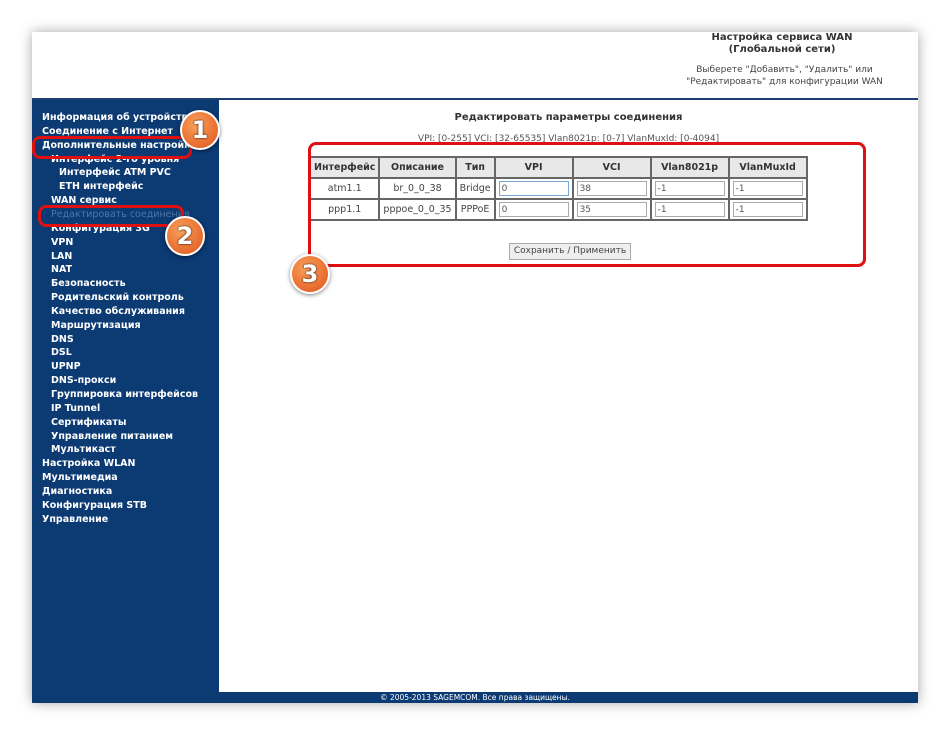  I want to click on sidebar-item: DNS-прокси, so click(84, 381).